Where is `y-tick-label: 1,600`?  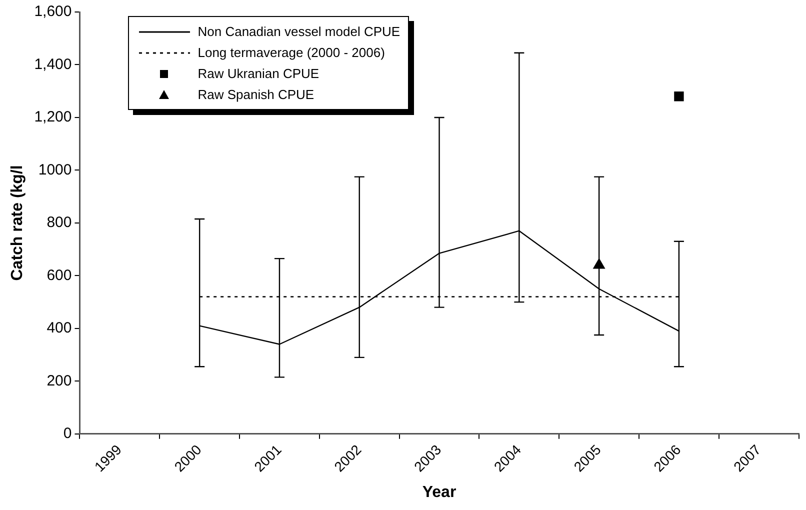 y-tick-label: 1,600 is located at coordinates (53, 11).